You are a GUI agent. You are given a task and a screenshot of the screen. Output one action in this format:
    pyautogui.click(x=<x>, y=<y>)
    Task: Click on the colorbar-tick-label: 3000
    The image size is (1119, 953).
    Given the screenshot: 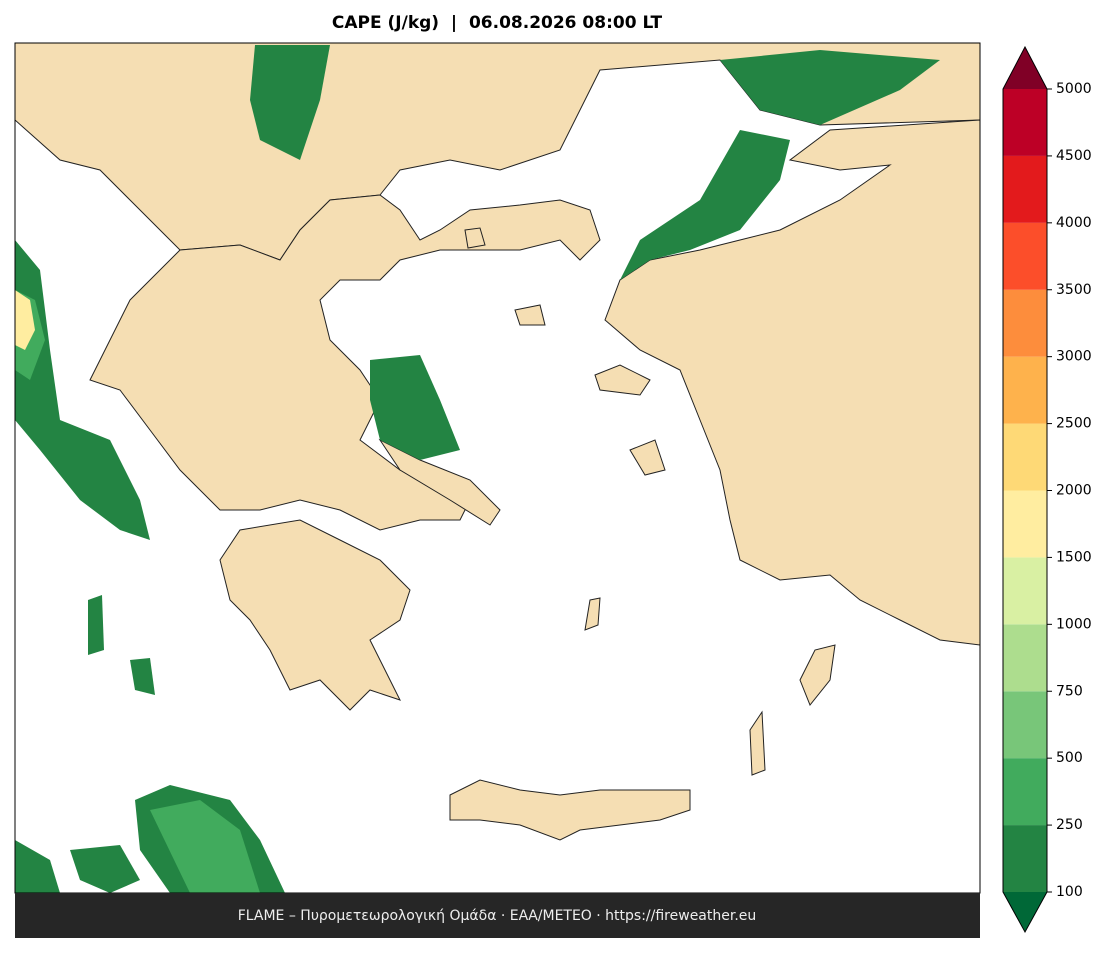 What is the action you would take?
    pyautogui.click(x=1074, y=357)
    